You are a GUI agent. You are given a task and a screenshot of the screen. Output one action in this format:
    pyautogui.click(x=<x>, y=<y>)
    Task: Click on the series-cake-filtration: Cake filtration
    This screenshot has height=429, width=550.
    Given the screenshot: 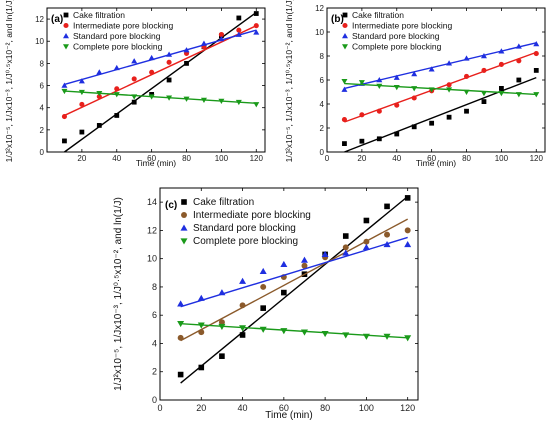 What is the action you would take?
    pyautogui.click(x=440, y=81)
    